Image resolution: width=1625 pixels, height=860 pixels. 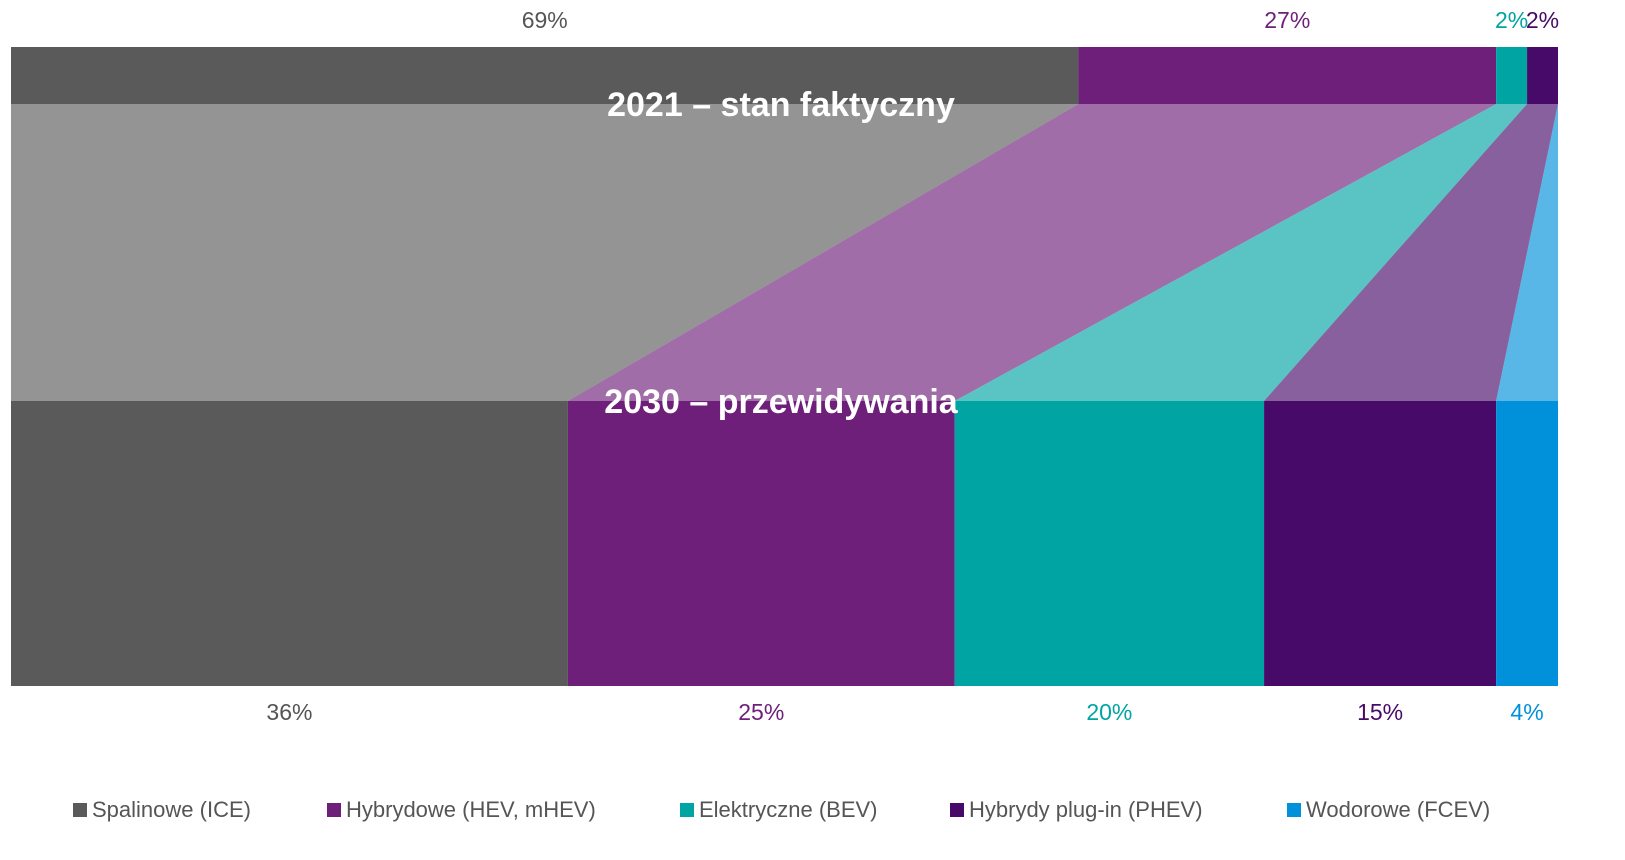 What do you see at coordinates (171, 809) in the screenshot?
I see `legend-label: Spalinowe (ICE)` at bounding box center [171, 809].